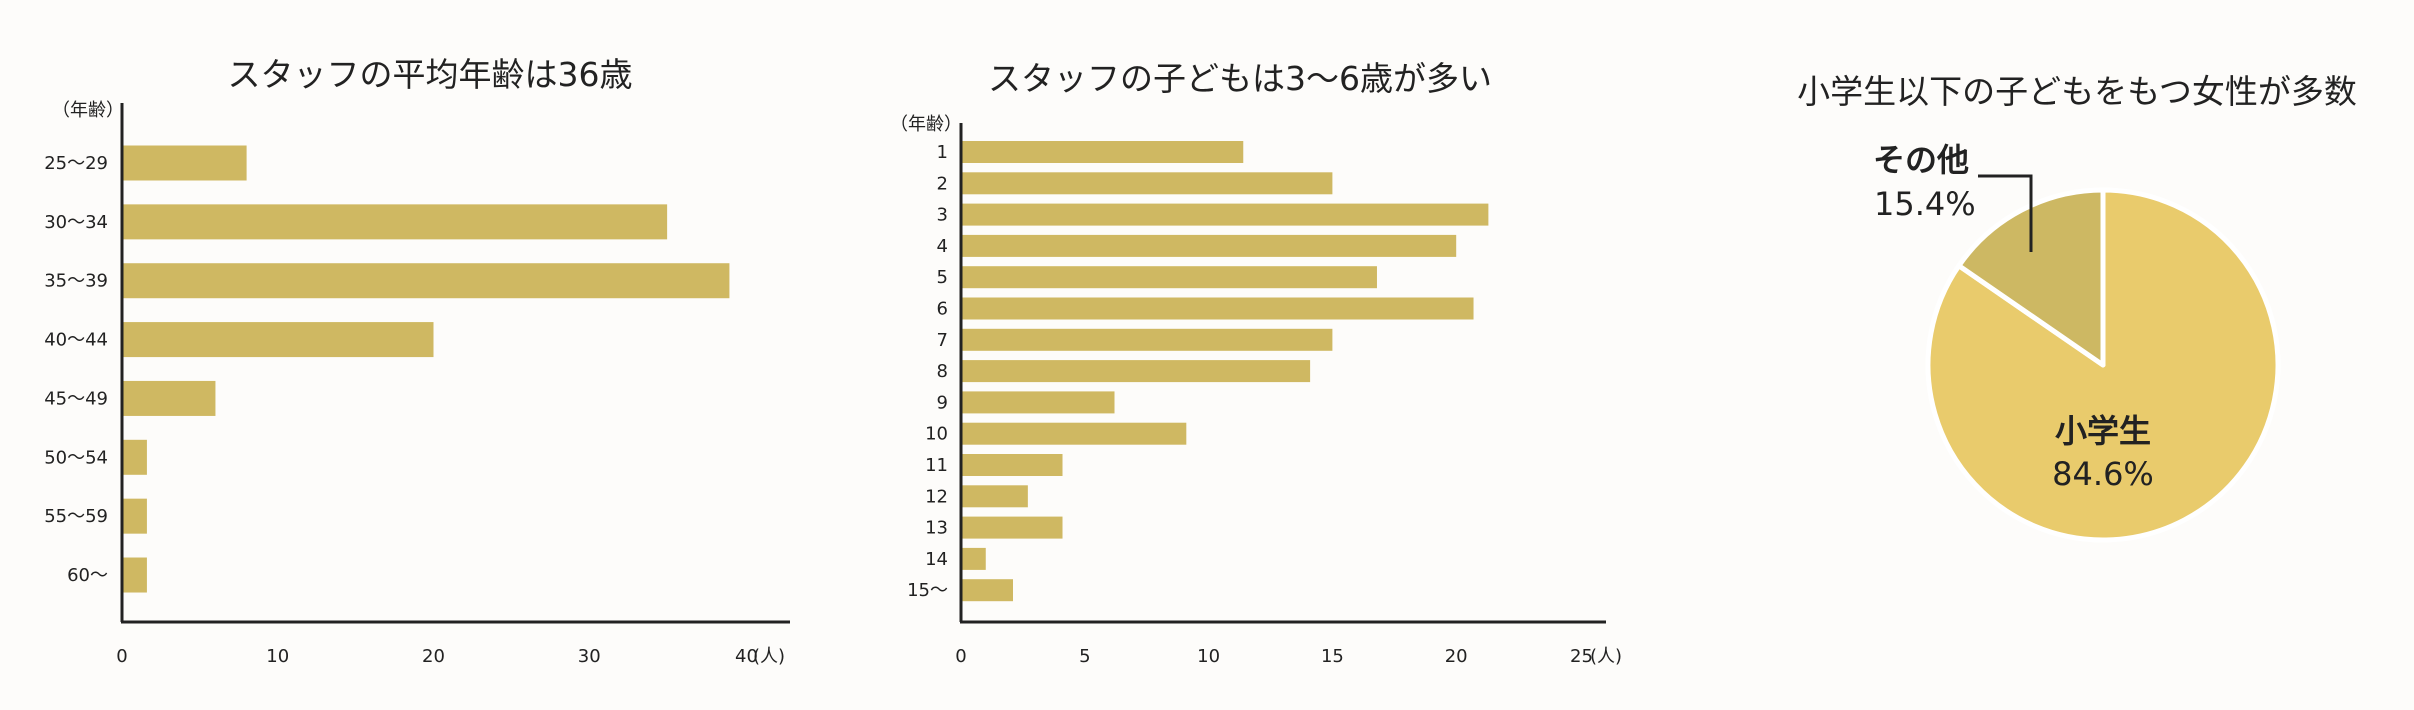 The image size is (2414, 710). Describe the element at coordinates (936, 496) in the screenshot. I see `c2-category-label-11: 12` at that location.